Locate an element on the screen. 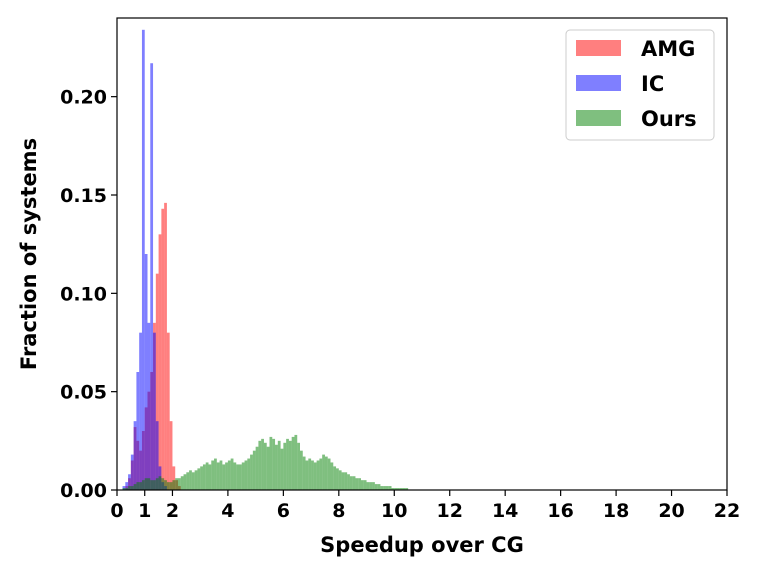 Image resolution: width=761 pixels, height=571 pixels. y-tick-label: 0.05 is located at coordinates (83, 393).